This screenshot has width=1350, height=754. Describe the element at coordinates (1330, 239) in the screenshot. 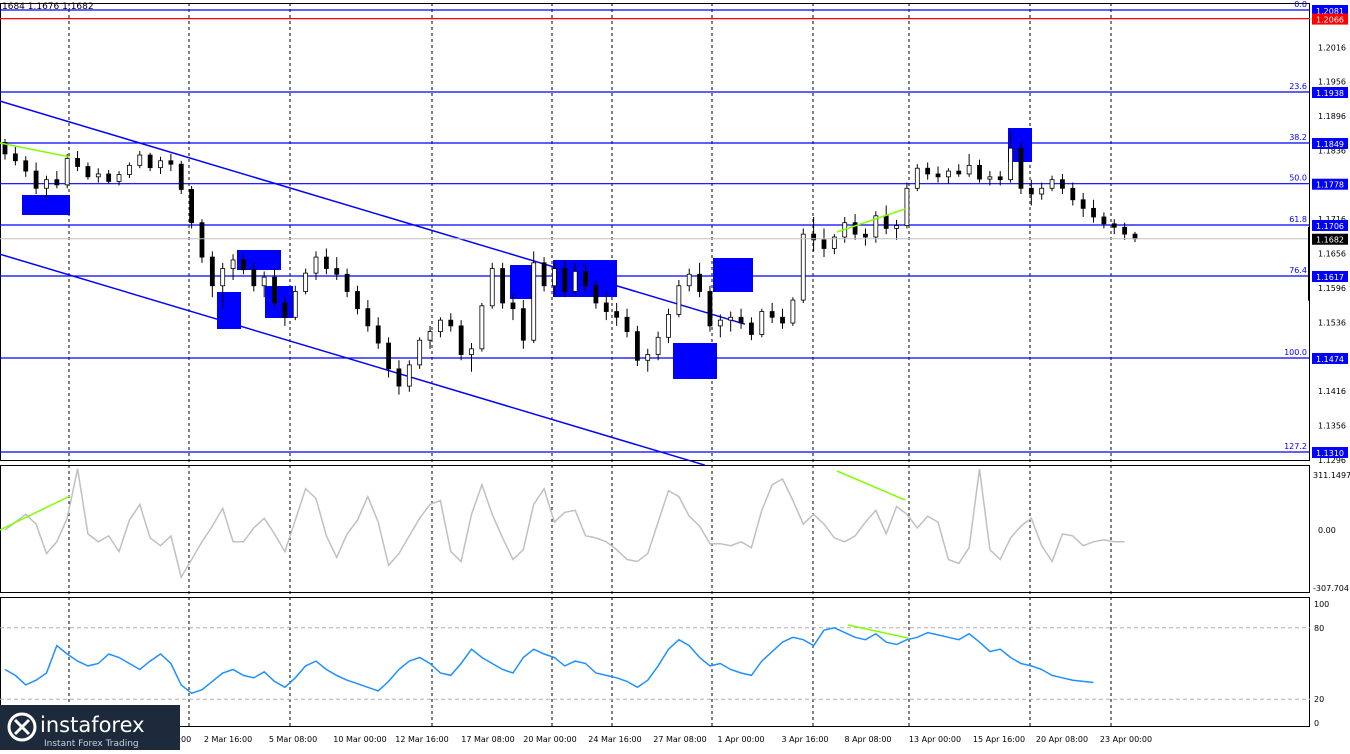

I see `current-price-badge-bg` at that location.